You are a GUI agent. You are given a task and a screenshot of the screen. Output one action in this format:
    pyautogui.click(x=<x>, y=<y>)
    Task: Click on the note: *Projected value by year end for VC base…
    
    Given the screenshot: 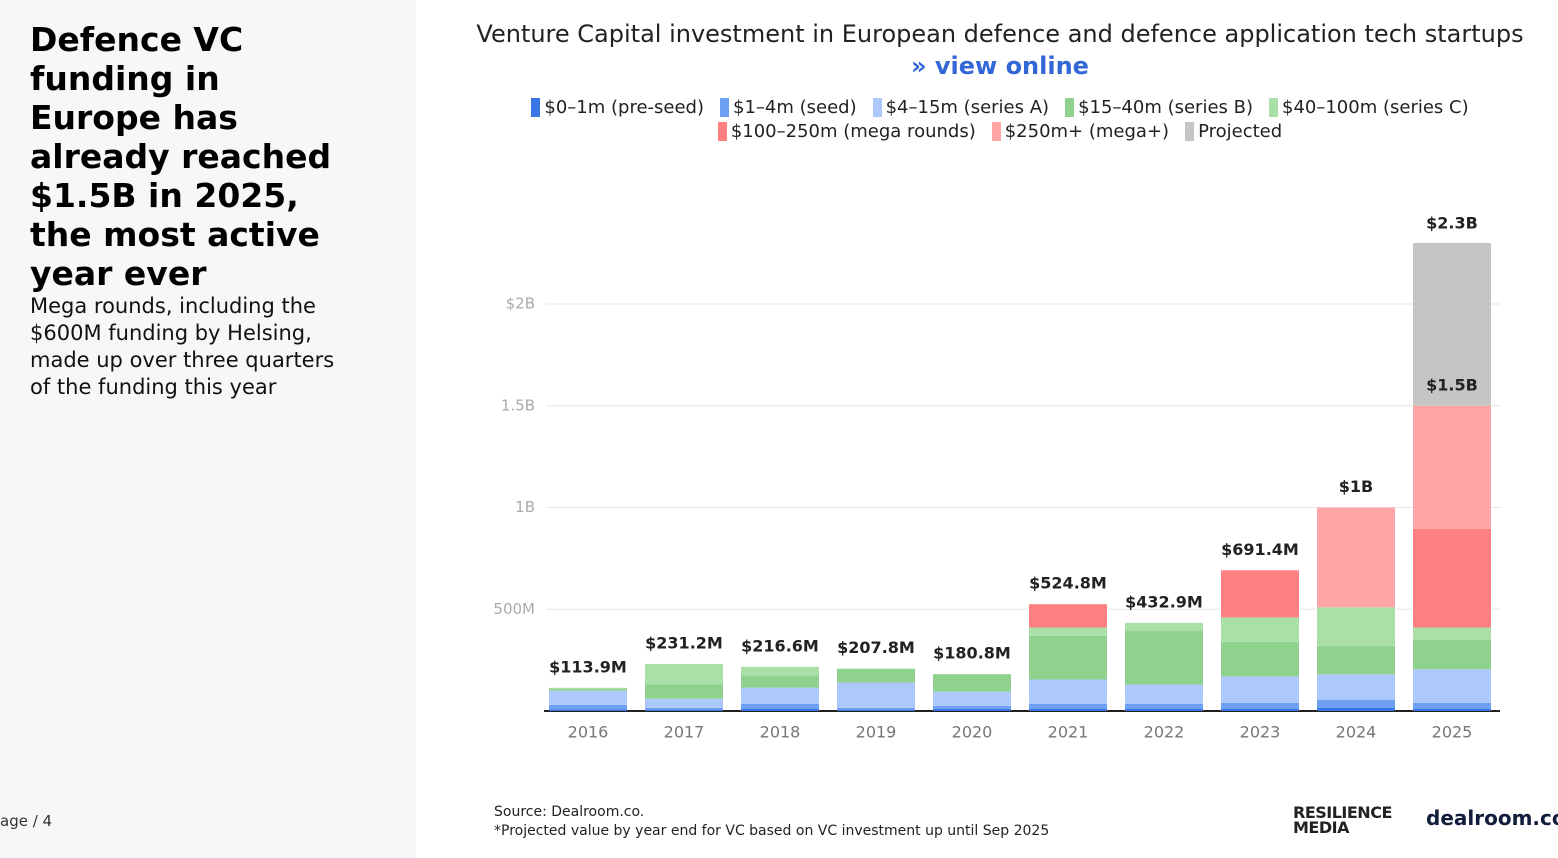 What is the action you would take?
    pyautogui.click(x=772, y=831)
    